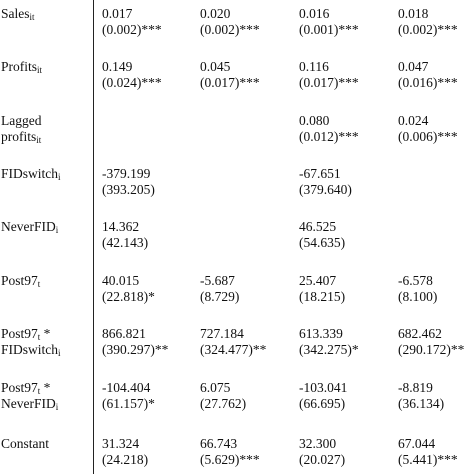  What do you see at coordinates (93, 237) in the screenshot?
I see `column-divider` at bounding box center [93, 237].